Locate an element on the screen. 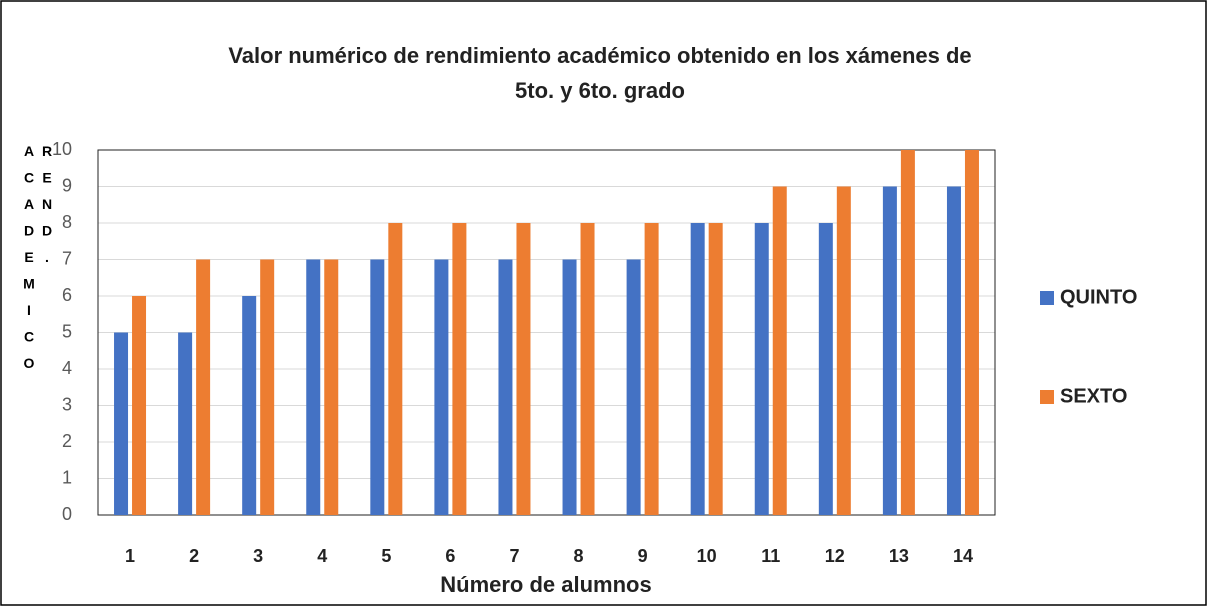  x-tick-label: 6 is located at coordinates (450, 556).